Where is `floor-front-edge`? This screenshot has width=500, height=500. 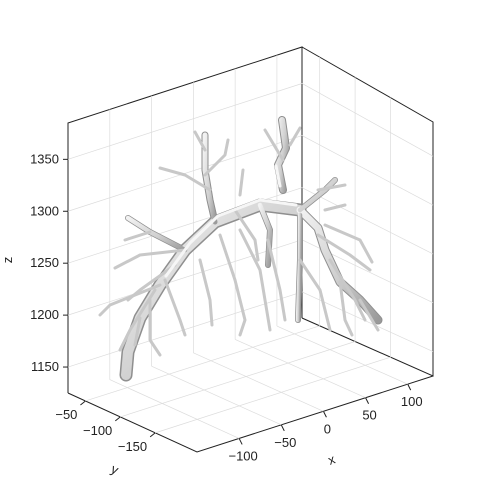
floor-front-edge is located at coordinates (250, 414).